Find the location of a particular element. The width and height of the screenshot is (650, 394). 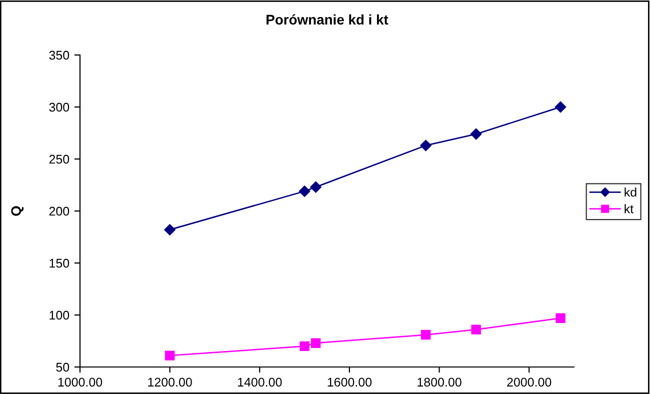

x-tick-label: 1400.00 is located at coordinates (260, 382).